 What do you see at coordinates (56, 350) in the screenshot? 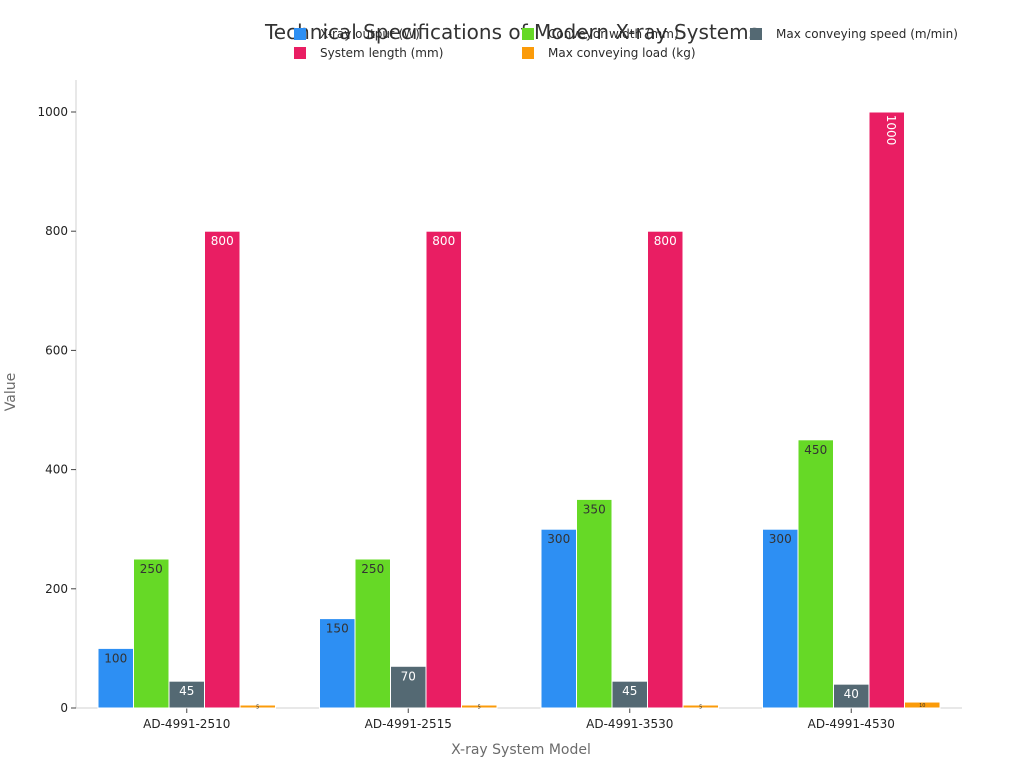
I see `y-tick-label: 600` at bounding box center [56, 350].